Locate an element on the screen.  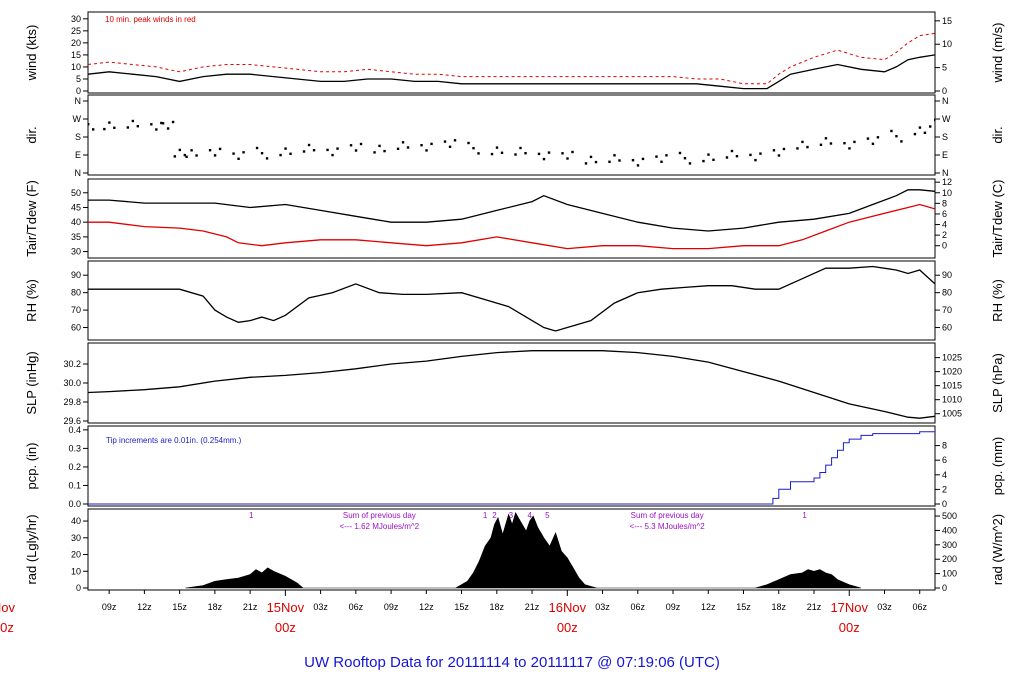
left-tick-label: 50 is located at coordinates (76, 193).